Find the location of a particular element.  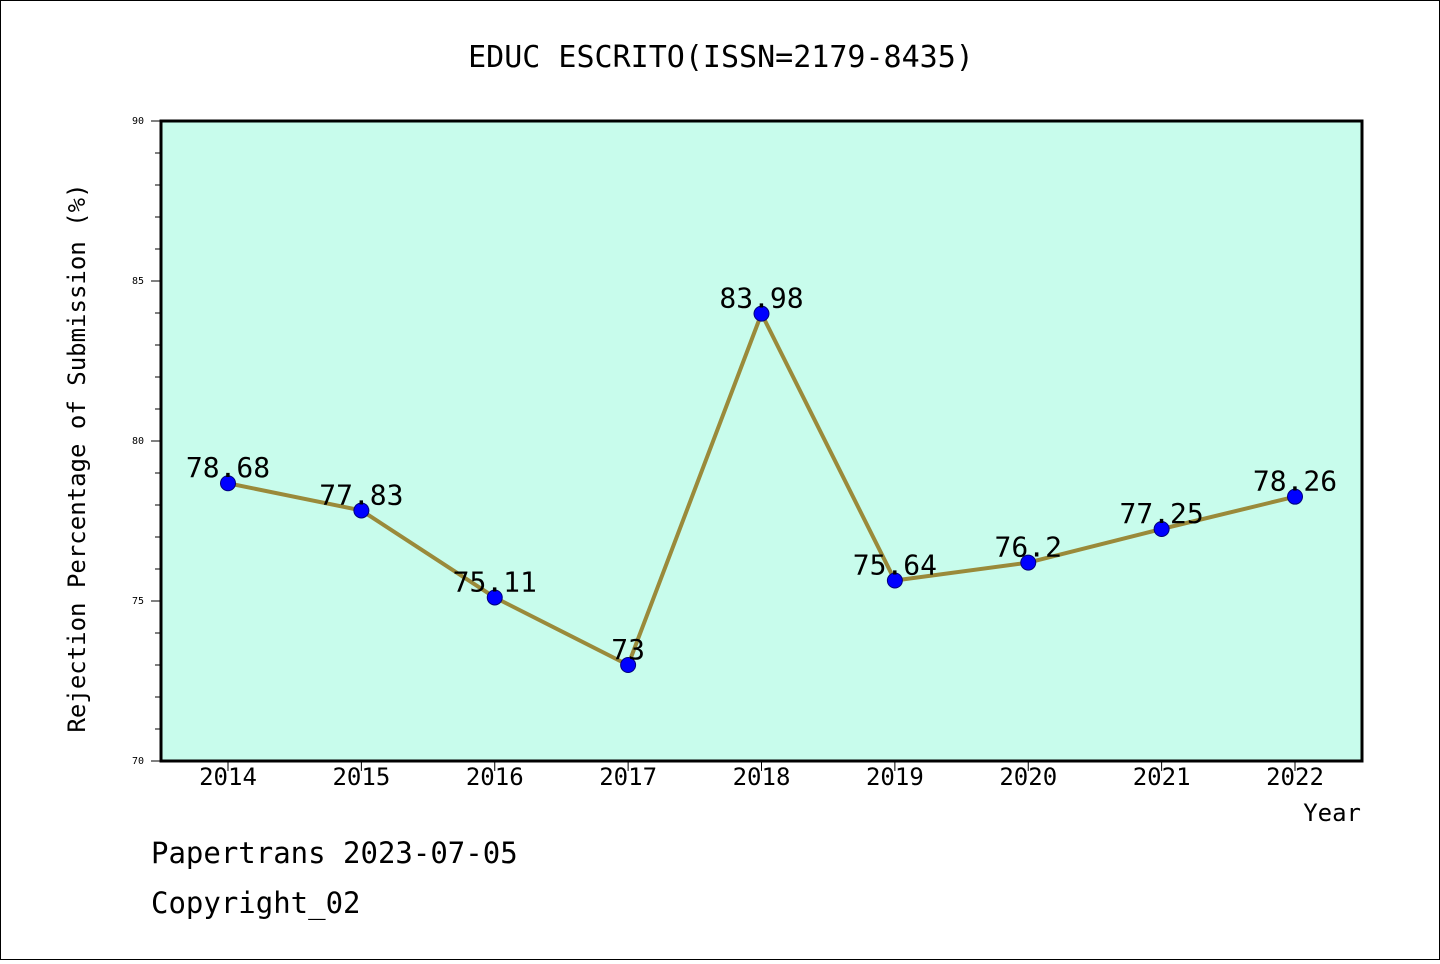

x-tick-label: 2018 is located at coordinates (762, 777).